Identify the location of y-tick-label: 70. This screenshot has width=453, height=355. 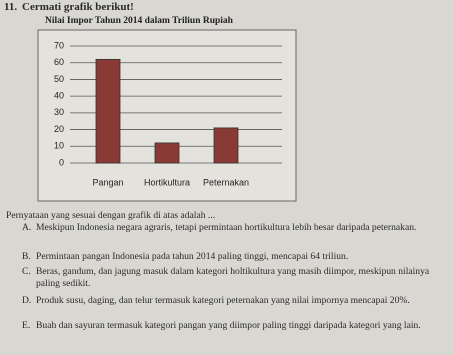
(59, 45).